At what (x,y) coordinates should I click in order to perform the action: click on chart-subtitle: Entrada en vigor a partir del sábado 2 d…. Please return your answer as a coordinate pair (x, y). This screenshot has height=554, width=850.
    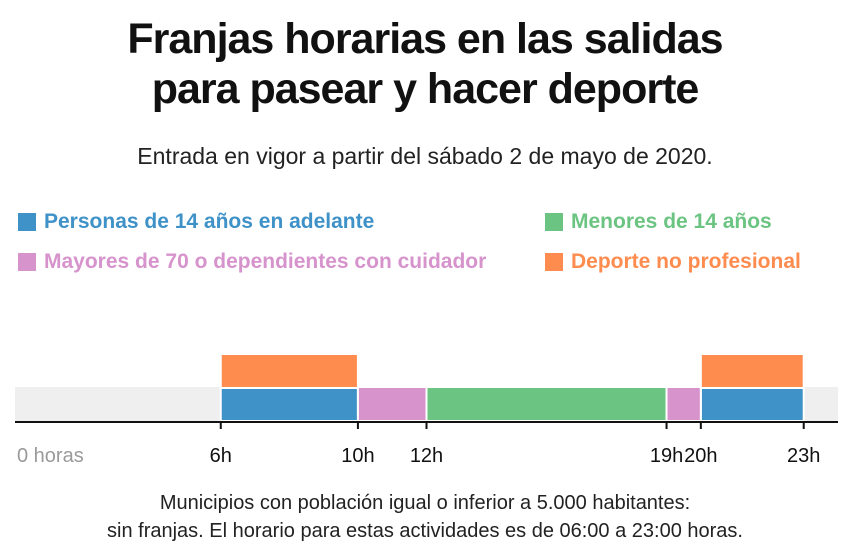
    Looking at the image, I should click on (425, 156).